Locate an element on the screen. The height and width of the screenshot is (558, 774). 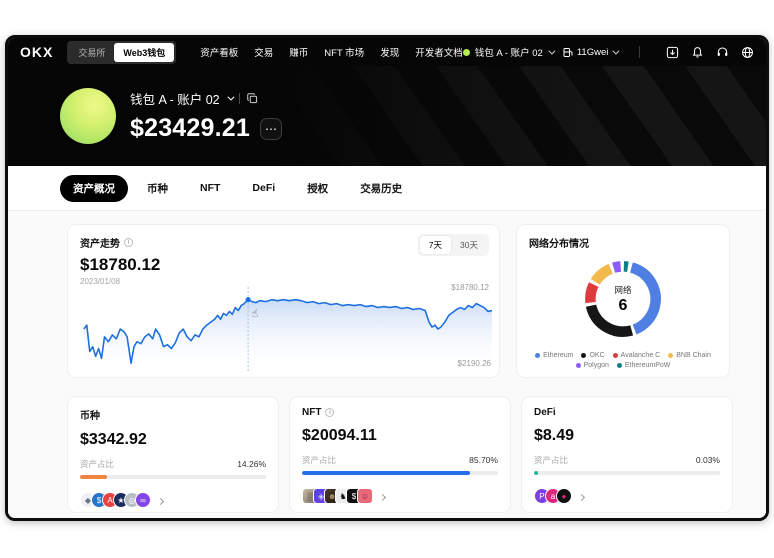
nft-thumbnails: ▒ ◈ ☻ ♞ $ ☺ is located at coordinates (400, 496).